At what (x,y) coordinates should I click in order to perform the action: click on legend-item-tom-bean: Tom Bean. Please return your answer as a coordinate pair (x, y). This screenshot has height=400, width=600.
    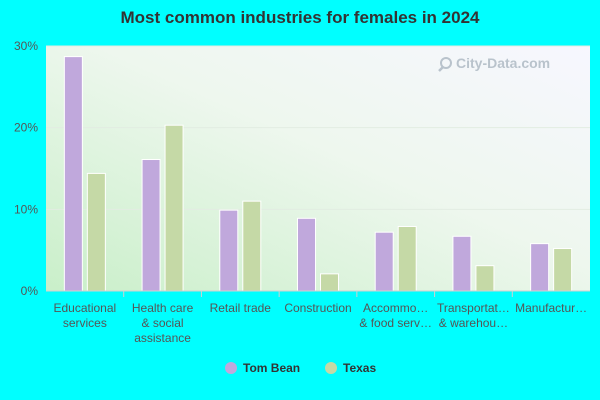
    Looking at the image, I should click on (262, 368).